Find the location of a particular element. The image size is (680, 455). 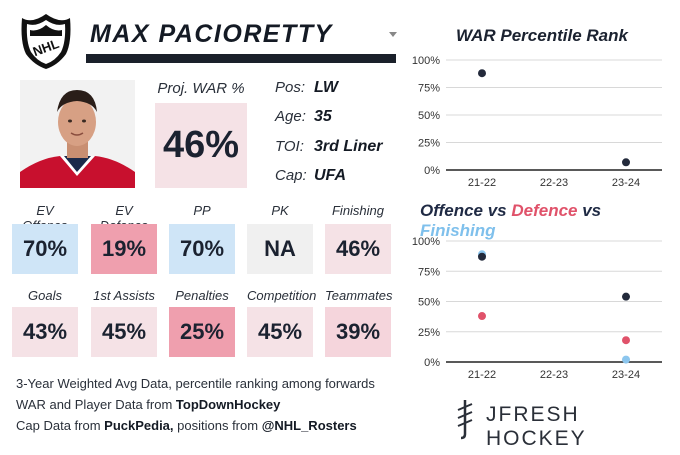

chart2-x-tick-label: 21-22 is located at coordinates (482, 375).